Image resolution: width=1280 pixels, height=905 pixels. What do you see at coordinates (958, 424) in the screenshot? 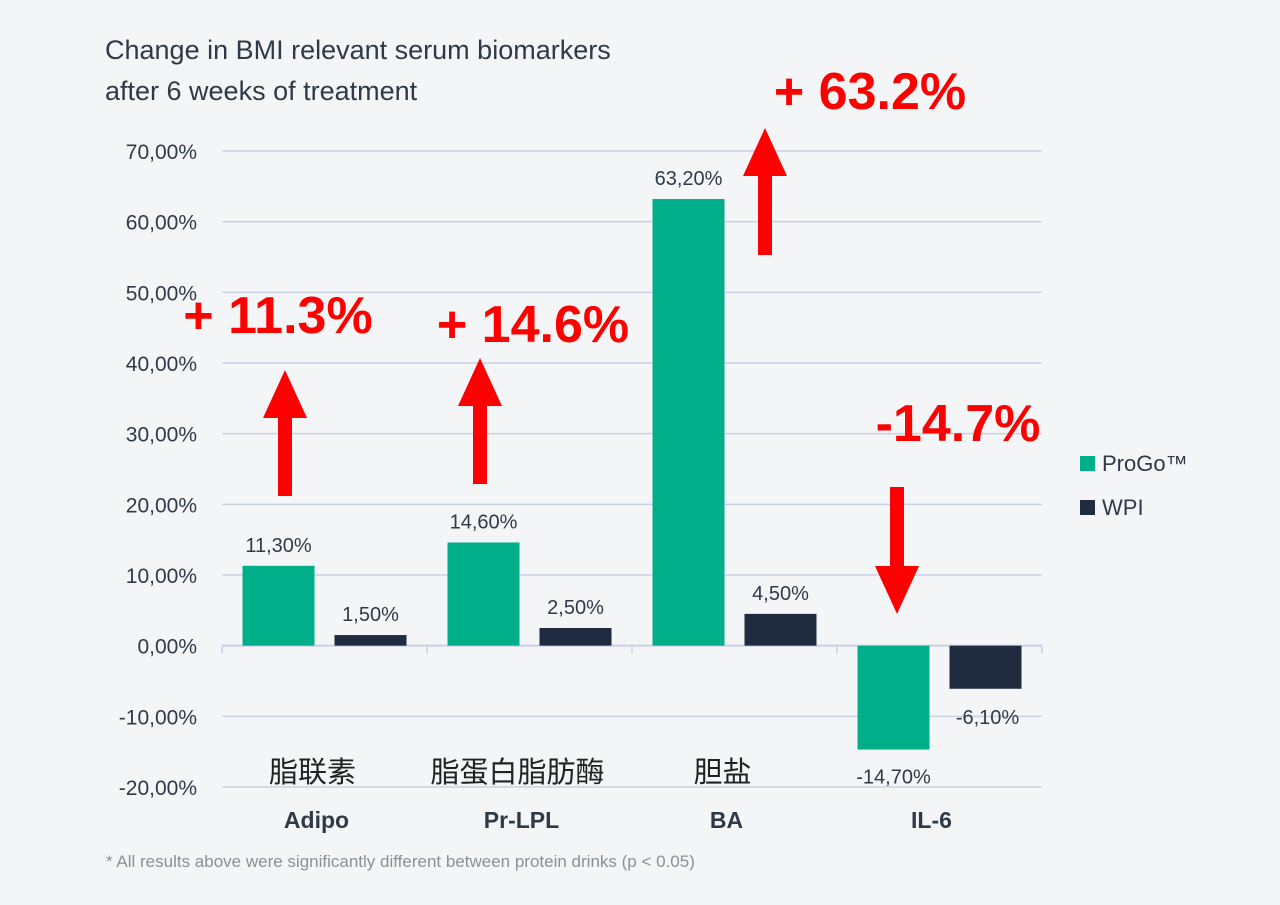
I see `callout-text: -14.7%` at bounding box center [958, 424].